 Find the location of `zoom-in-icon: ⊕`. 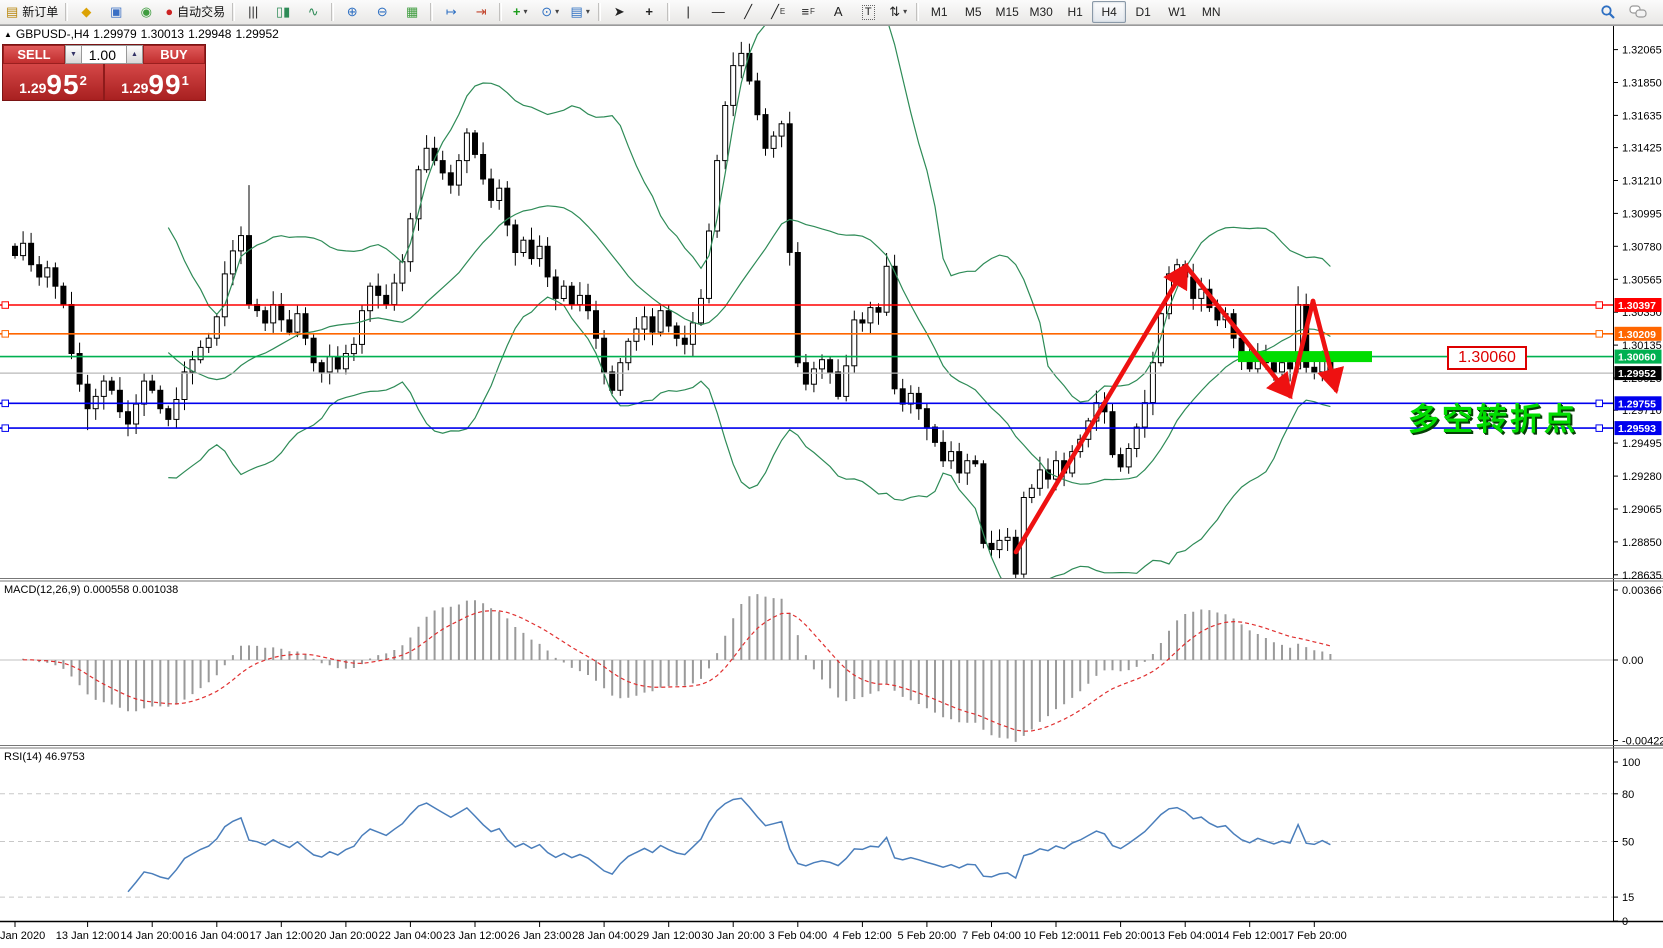

zoom-in-icon: ⊕ is located at coordinates (352, 11).